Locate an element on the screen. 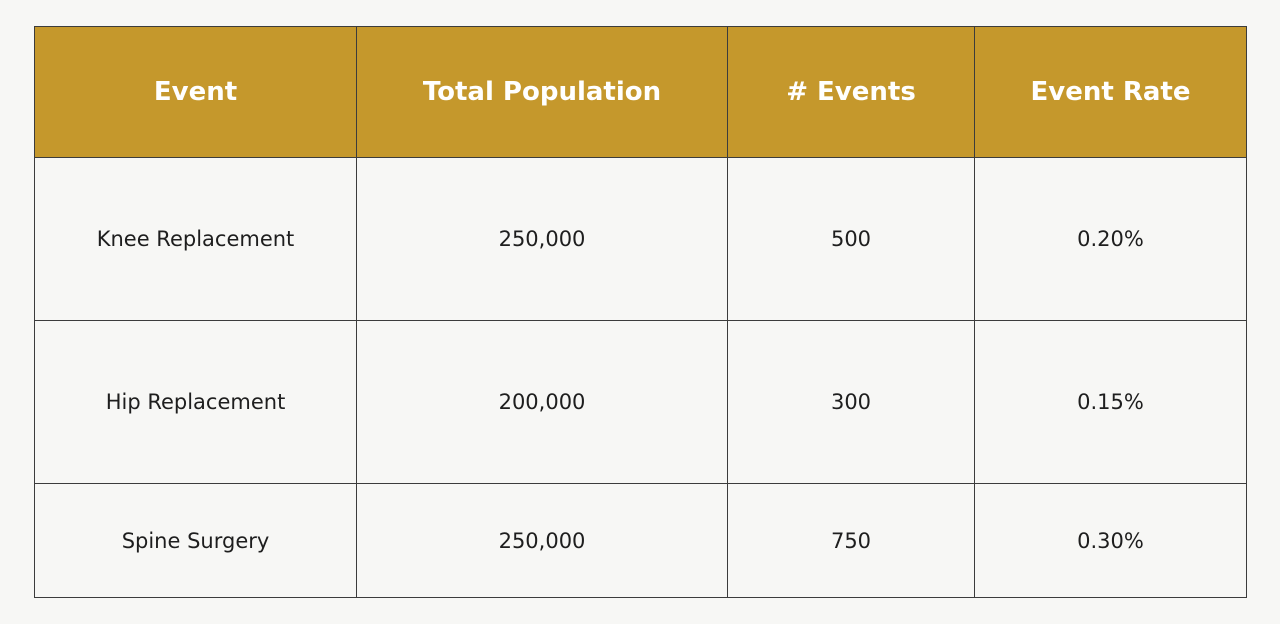  cell-event: Hip Replacement is located at coordinates (195, 402).